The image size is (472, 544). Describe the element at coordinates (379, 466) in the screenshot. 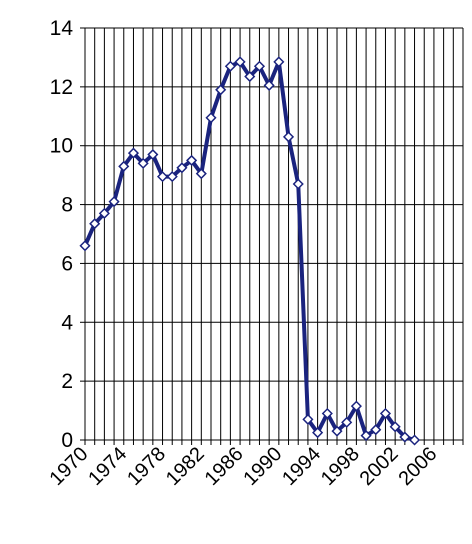

I see `x-tick-label: 2002` at that location.